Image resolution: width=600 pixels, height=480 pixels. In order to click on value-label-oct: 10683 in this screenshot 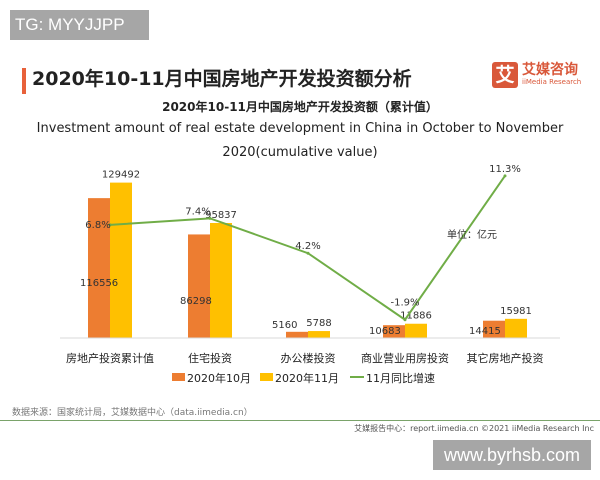, I will do `click(385, 331)`.